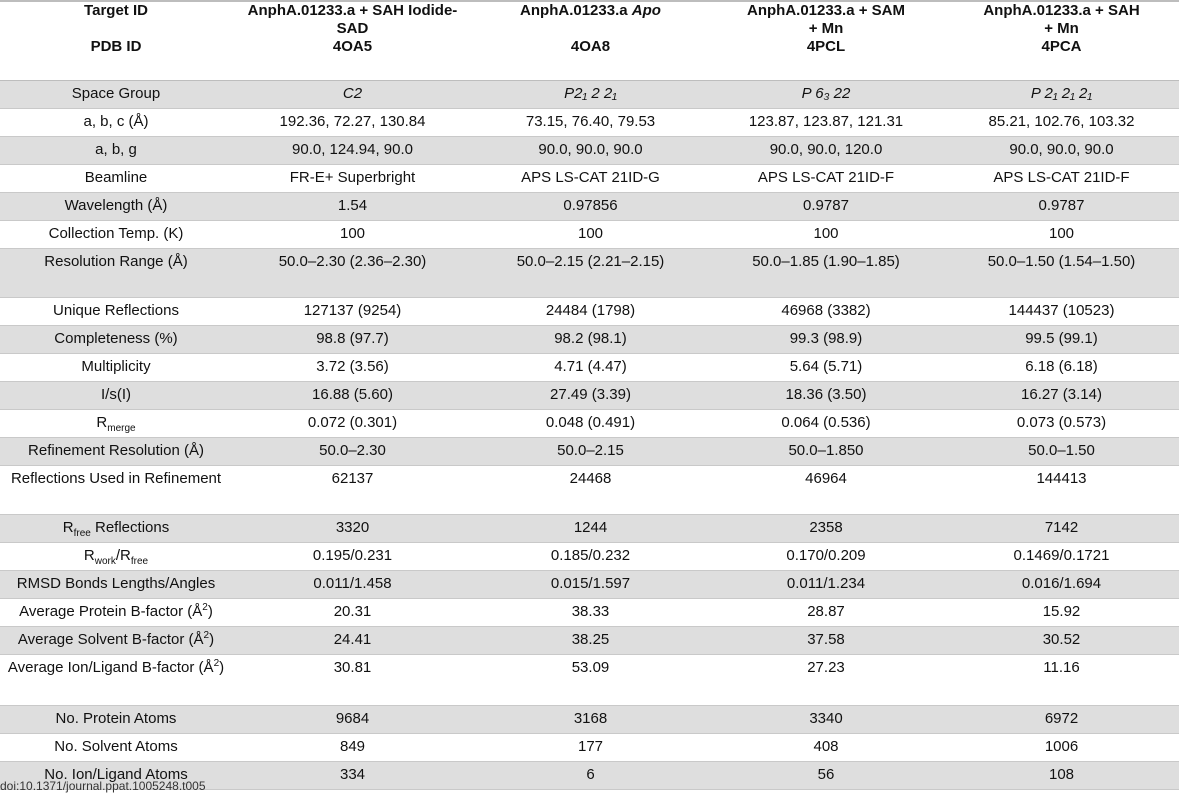 This screenshot has height=800, width=1179. I want to click on row-label: a, b, g, so click(116, 150).